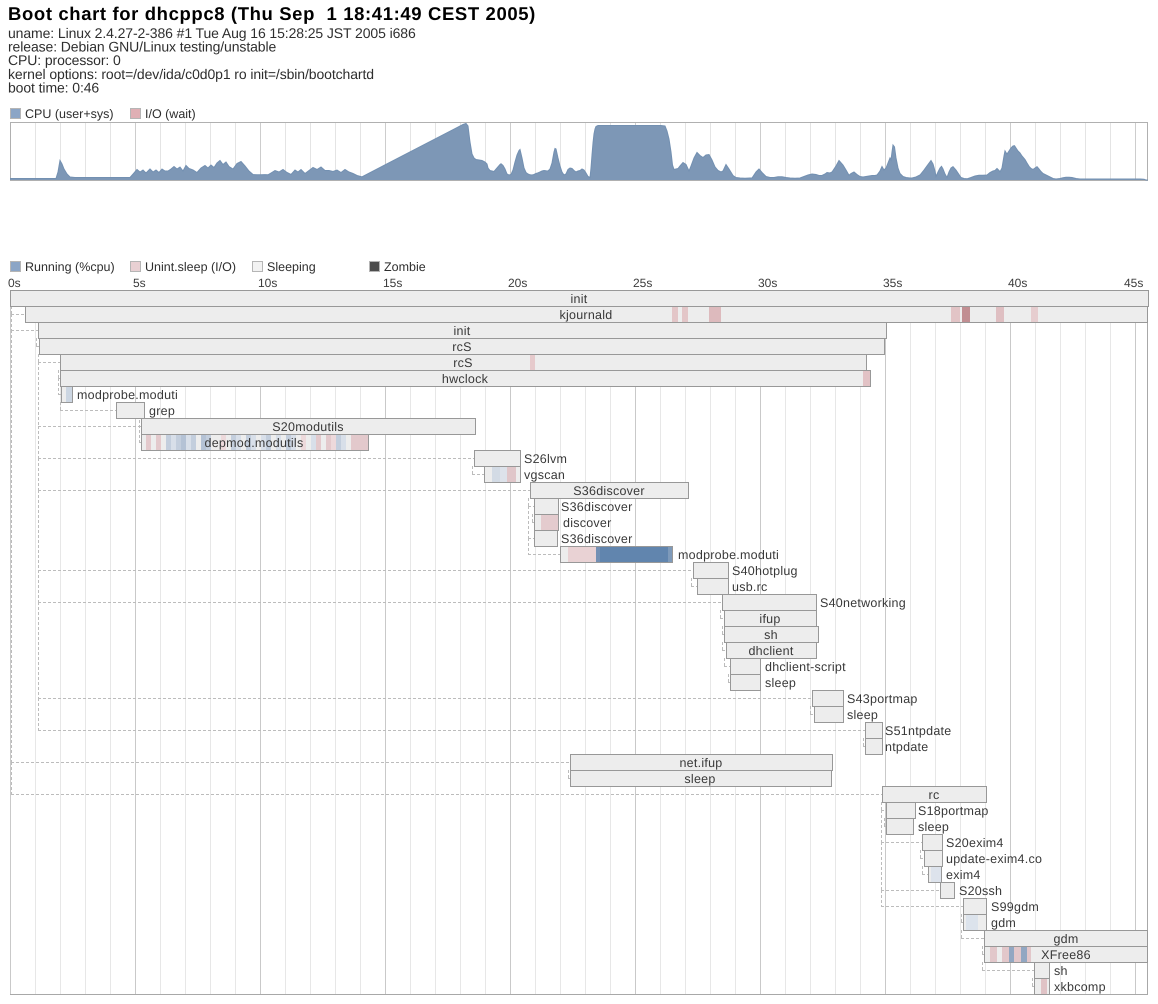 This screenshot has width=1158, height=1004. I want to click on svg-text: kjournald, so click(586, 315).